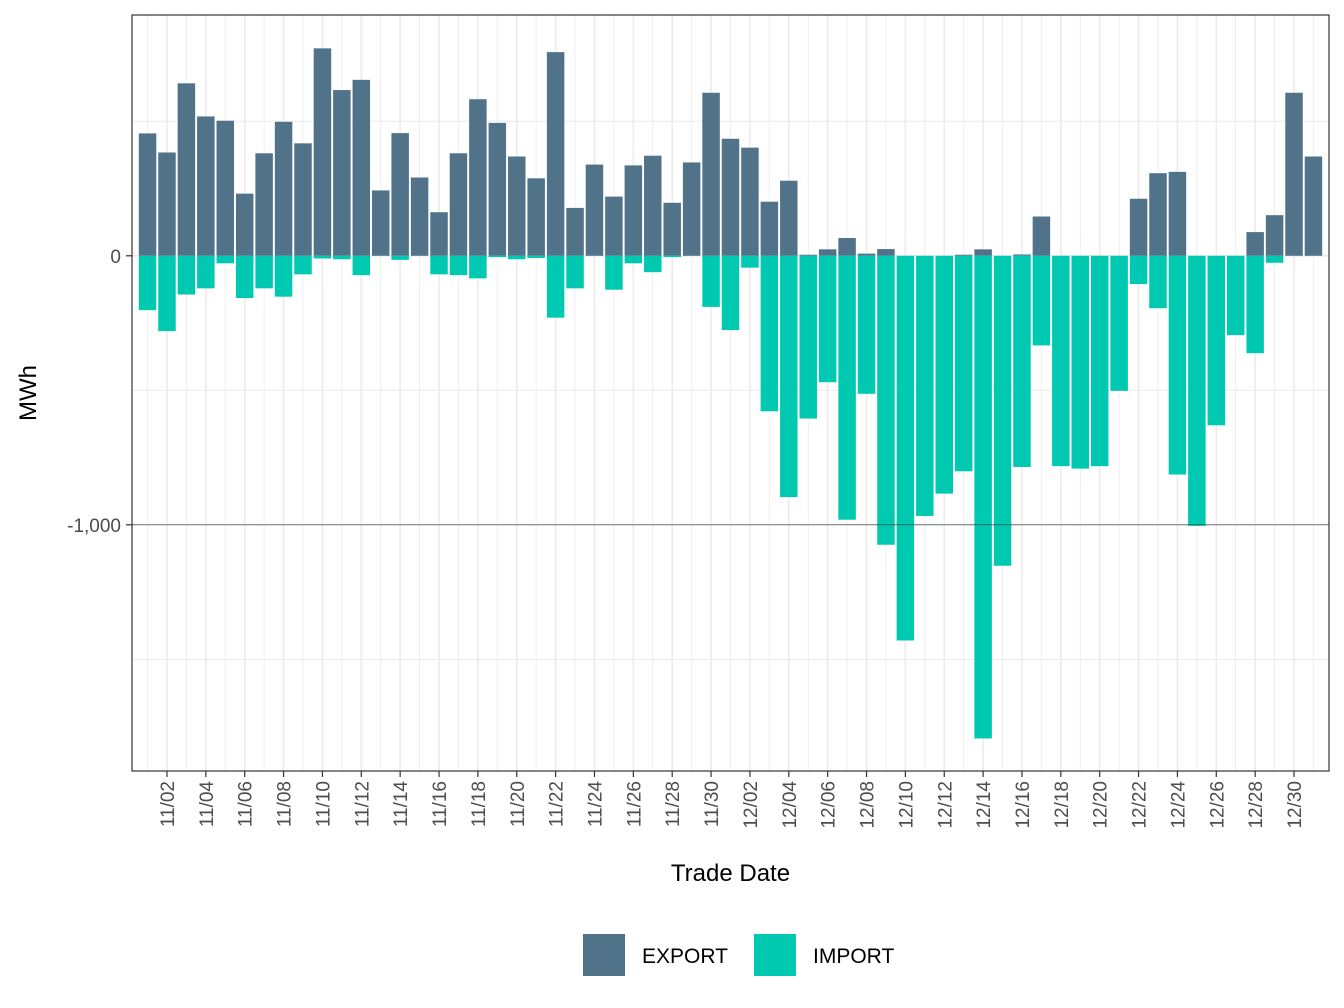  Describe the element at coordinates (1295, 805) in the screenshot. I see `x-tick-label: 12/30` at that location.